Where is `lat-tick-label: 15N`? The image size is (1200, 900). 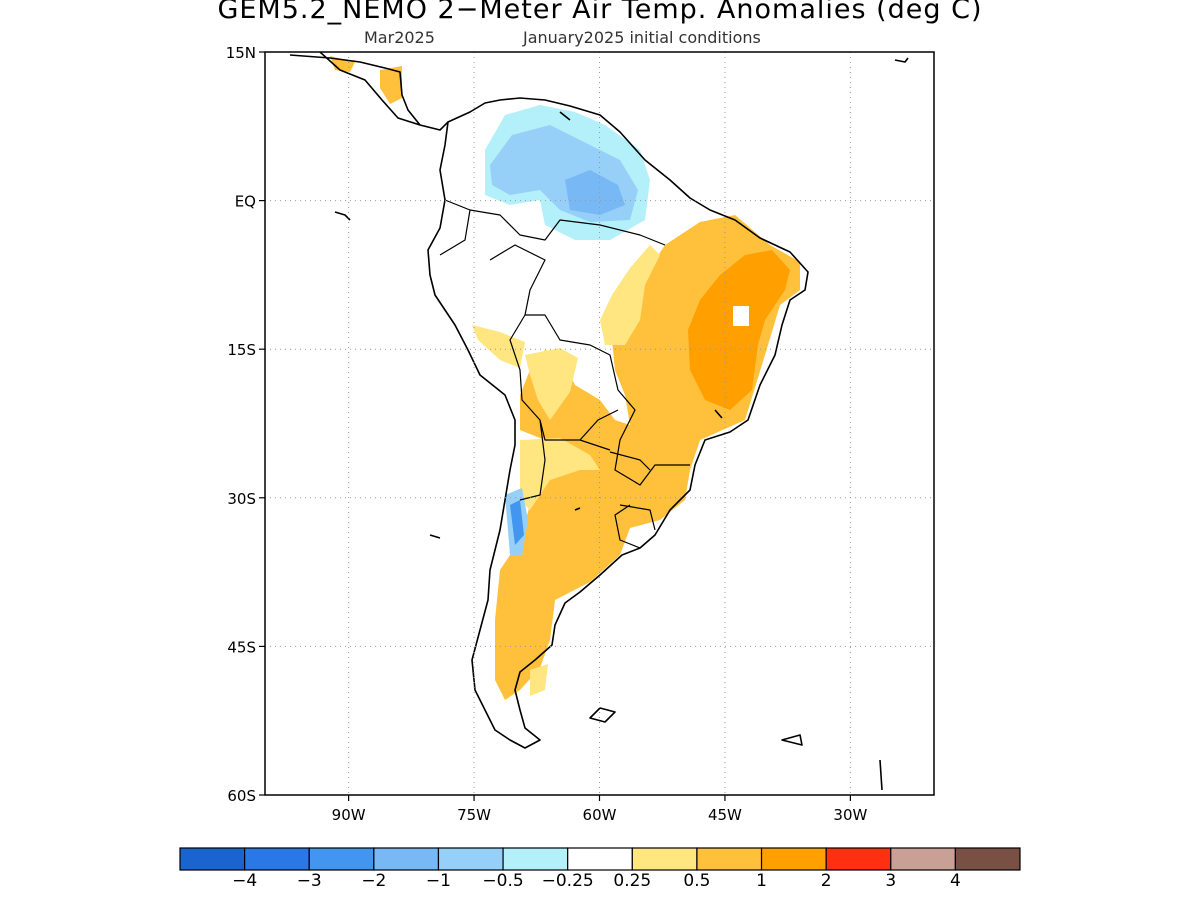
lat-tick-label: 15N is located at coordinates (241, 53).